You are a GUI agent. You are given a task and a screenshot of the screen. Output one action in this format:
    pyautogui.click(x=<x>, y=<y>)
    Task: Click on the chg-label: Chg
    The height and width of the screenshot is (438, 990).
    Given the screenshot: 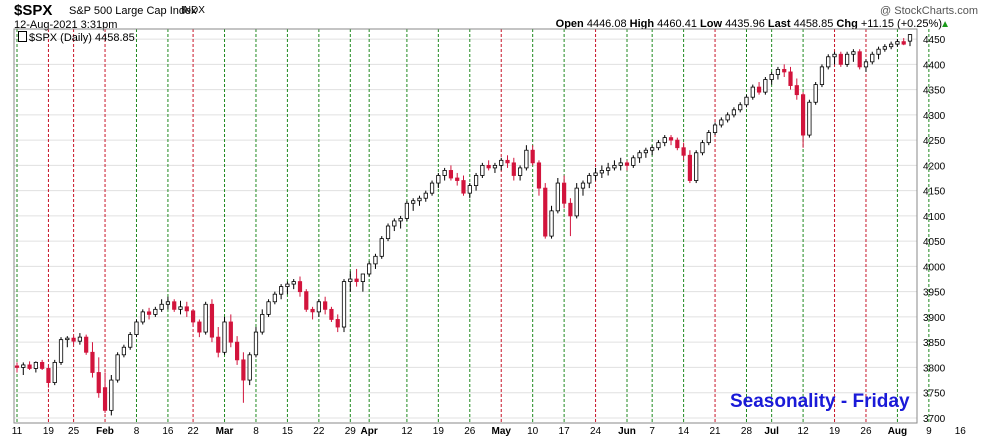 What is the action you would take?
    pyautogui.click(x=847, y=24)
    